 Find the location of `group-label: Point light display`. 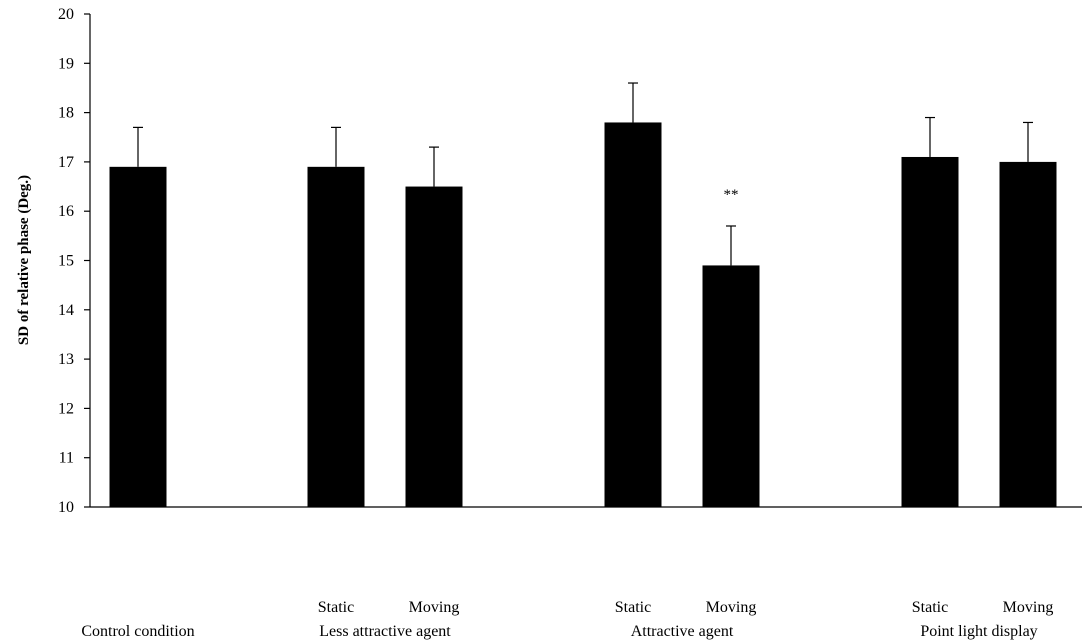

group-label: Point light display is located at coordinates (978, 631).